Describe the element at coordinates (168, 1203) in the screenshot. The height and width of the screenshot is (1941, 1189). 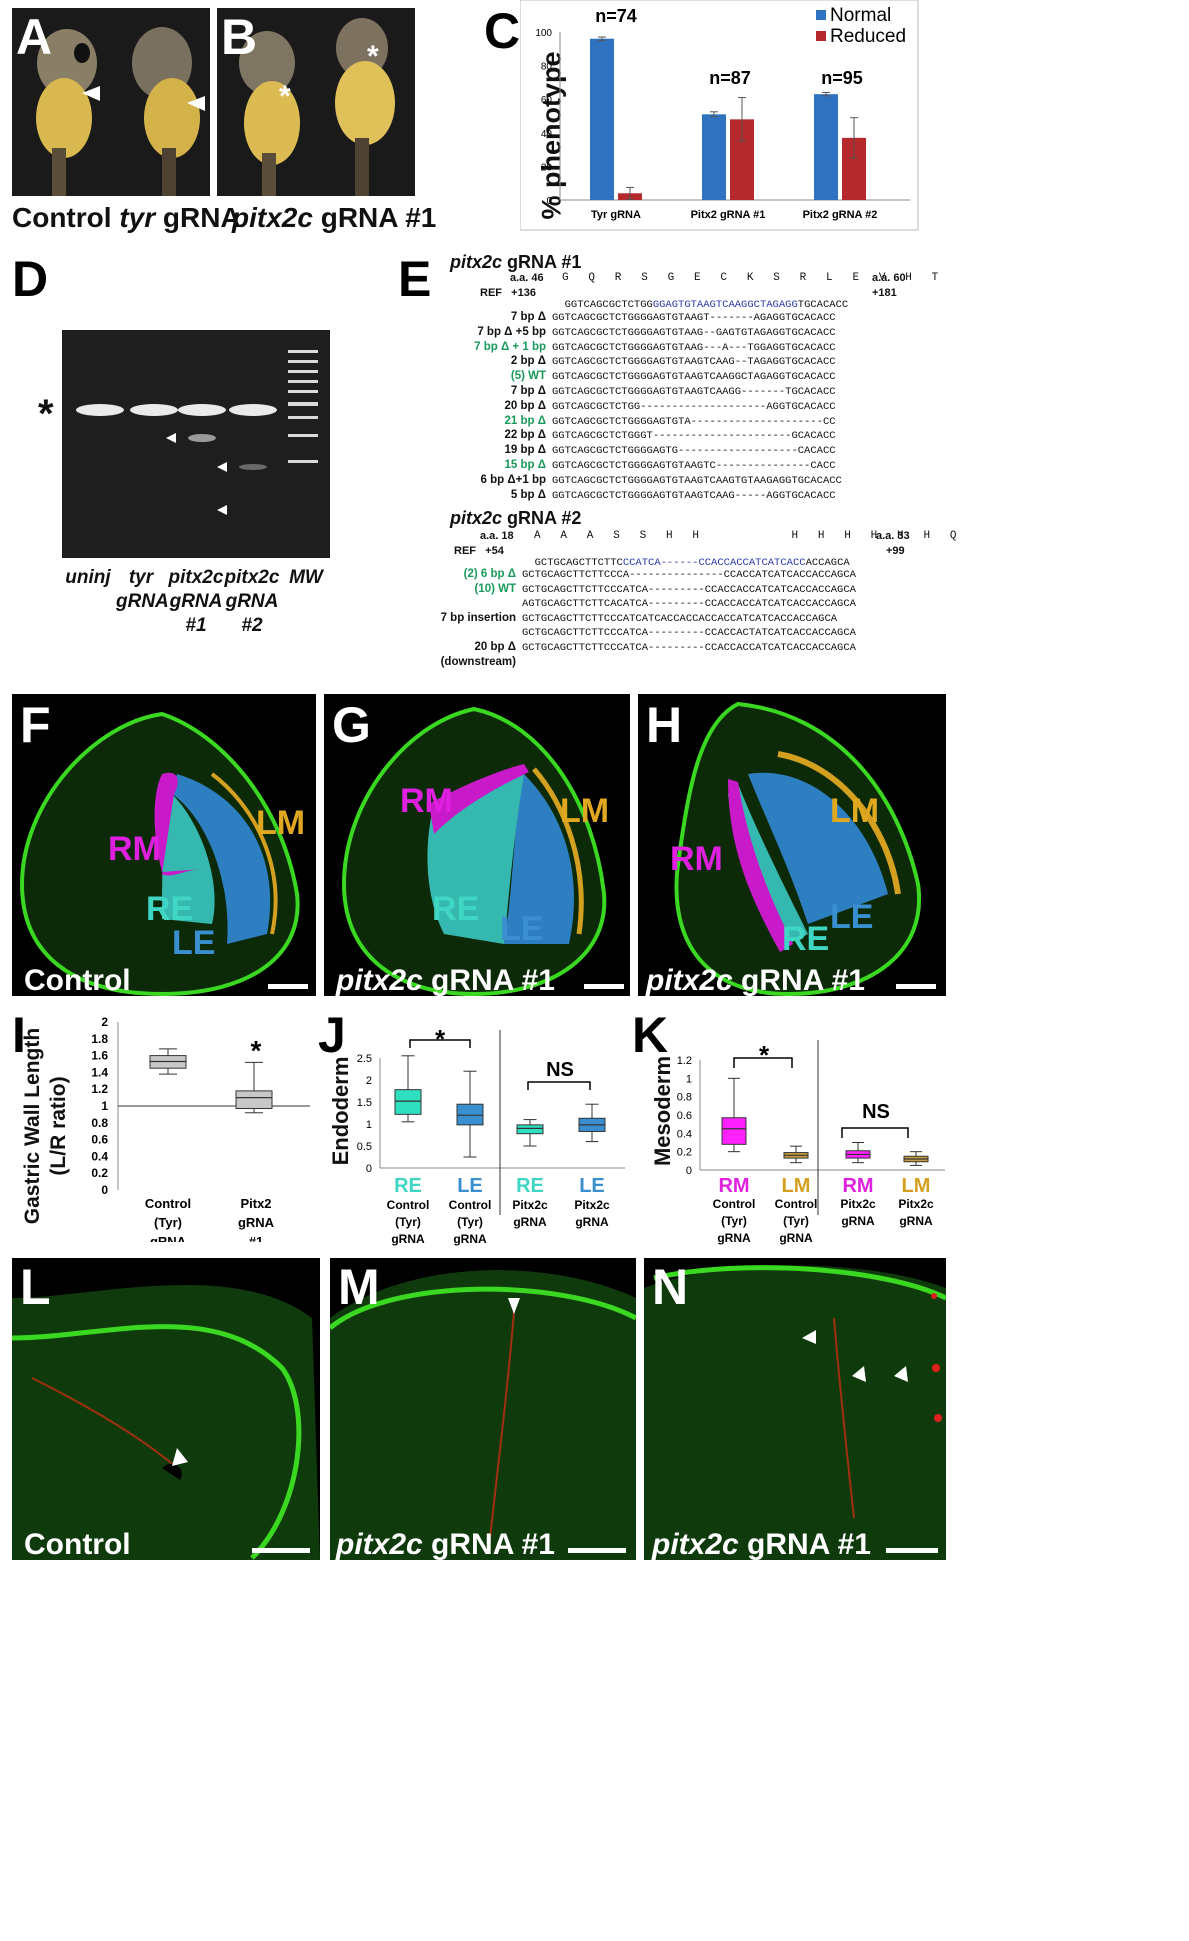
I see `i-xtick: Control` at that location.